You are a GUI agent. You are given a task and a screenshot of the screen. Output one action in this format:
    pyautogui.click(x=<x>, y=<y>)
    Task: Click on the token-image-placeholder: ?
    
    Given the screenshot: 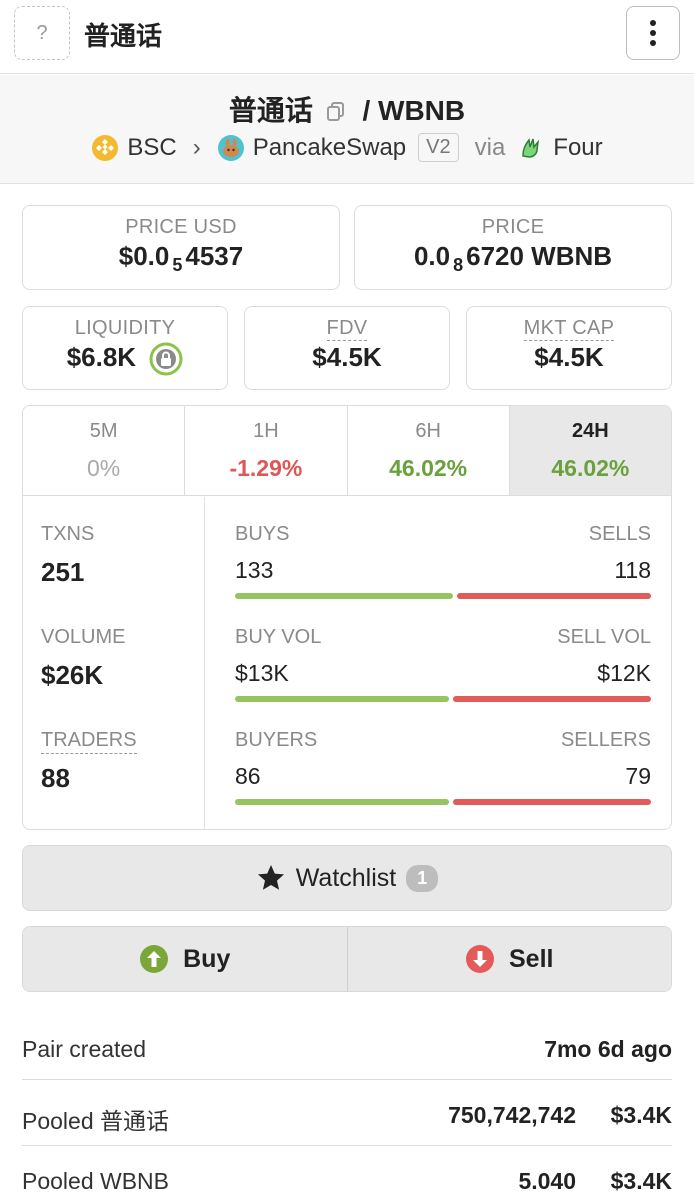 What is the action you would take?
    pyautogui.click(x=42, y=33)
    